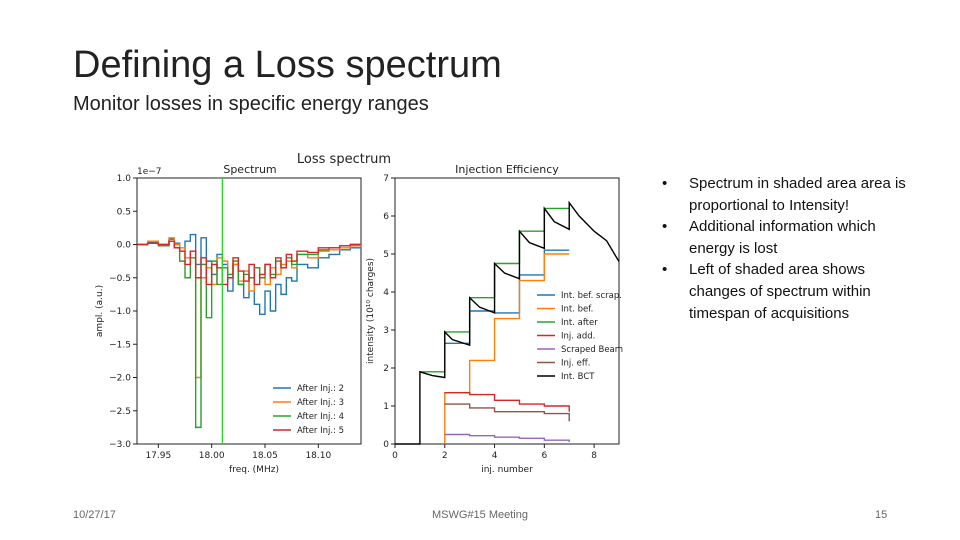  Describe the element at coordinates (386, 293) in the screenshot. I see `injection-ytick-label: 4` at that location.